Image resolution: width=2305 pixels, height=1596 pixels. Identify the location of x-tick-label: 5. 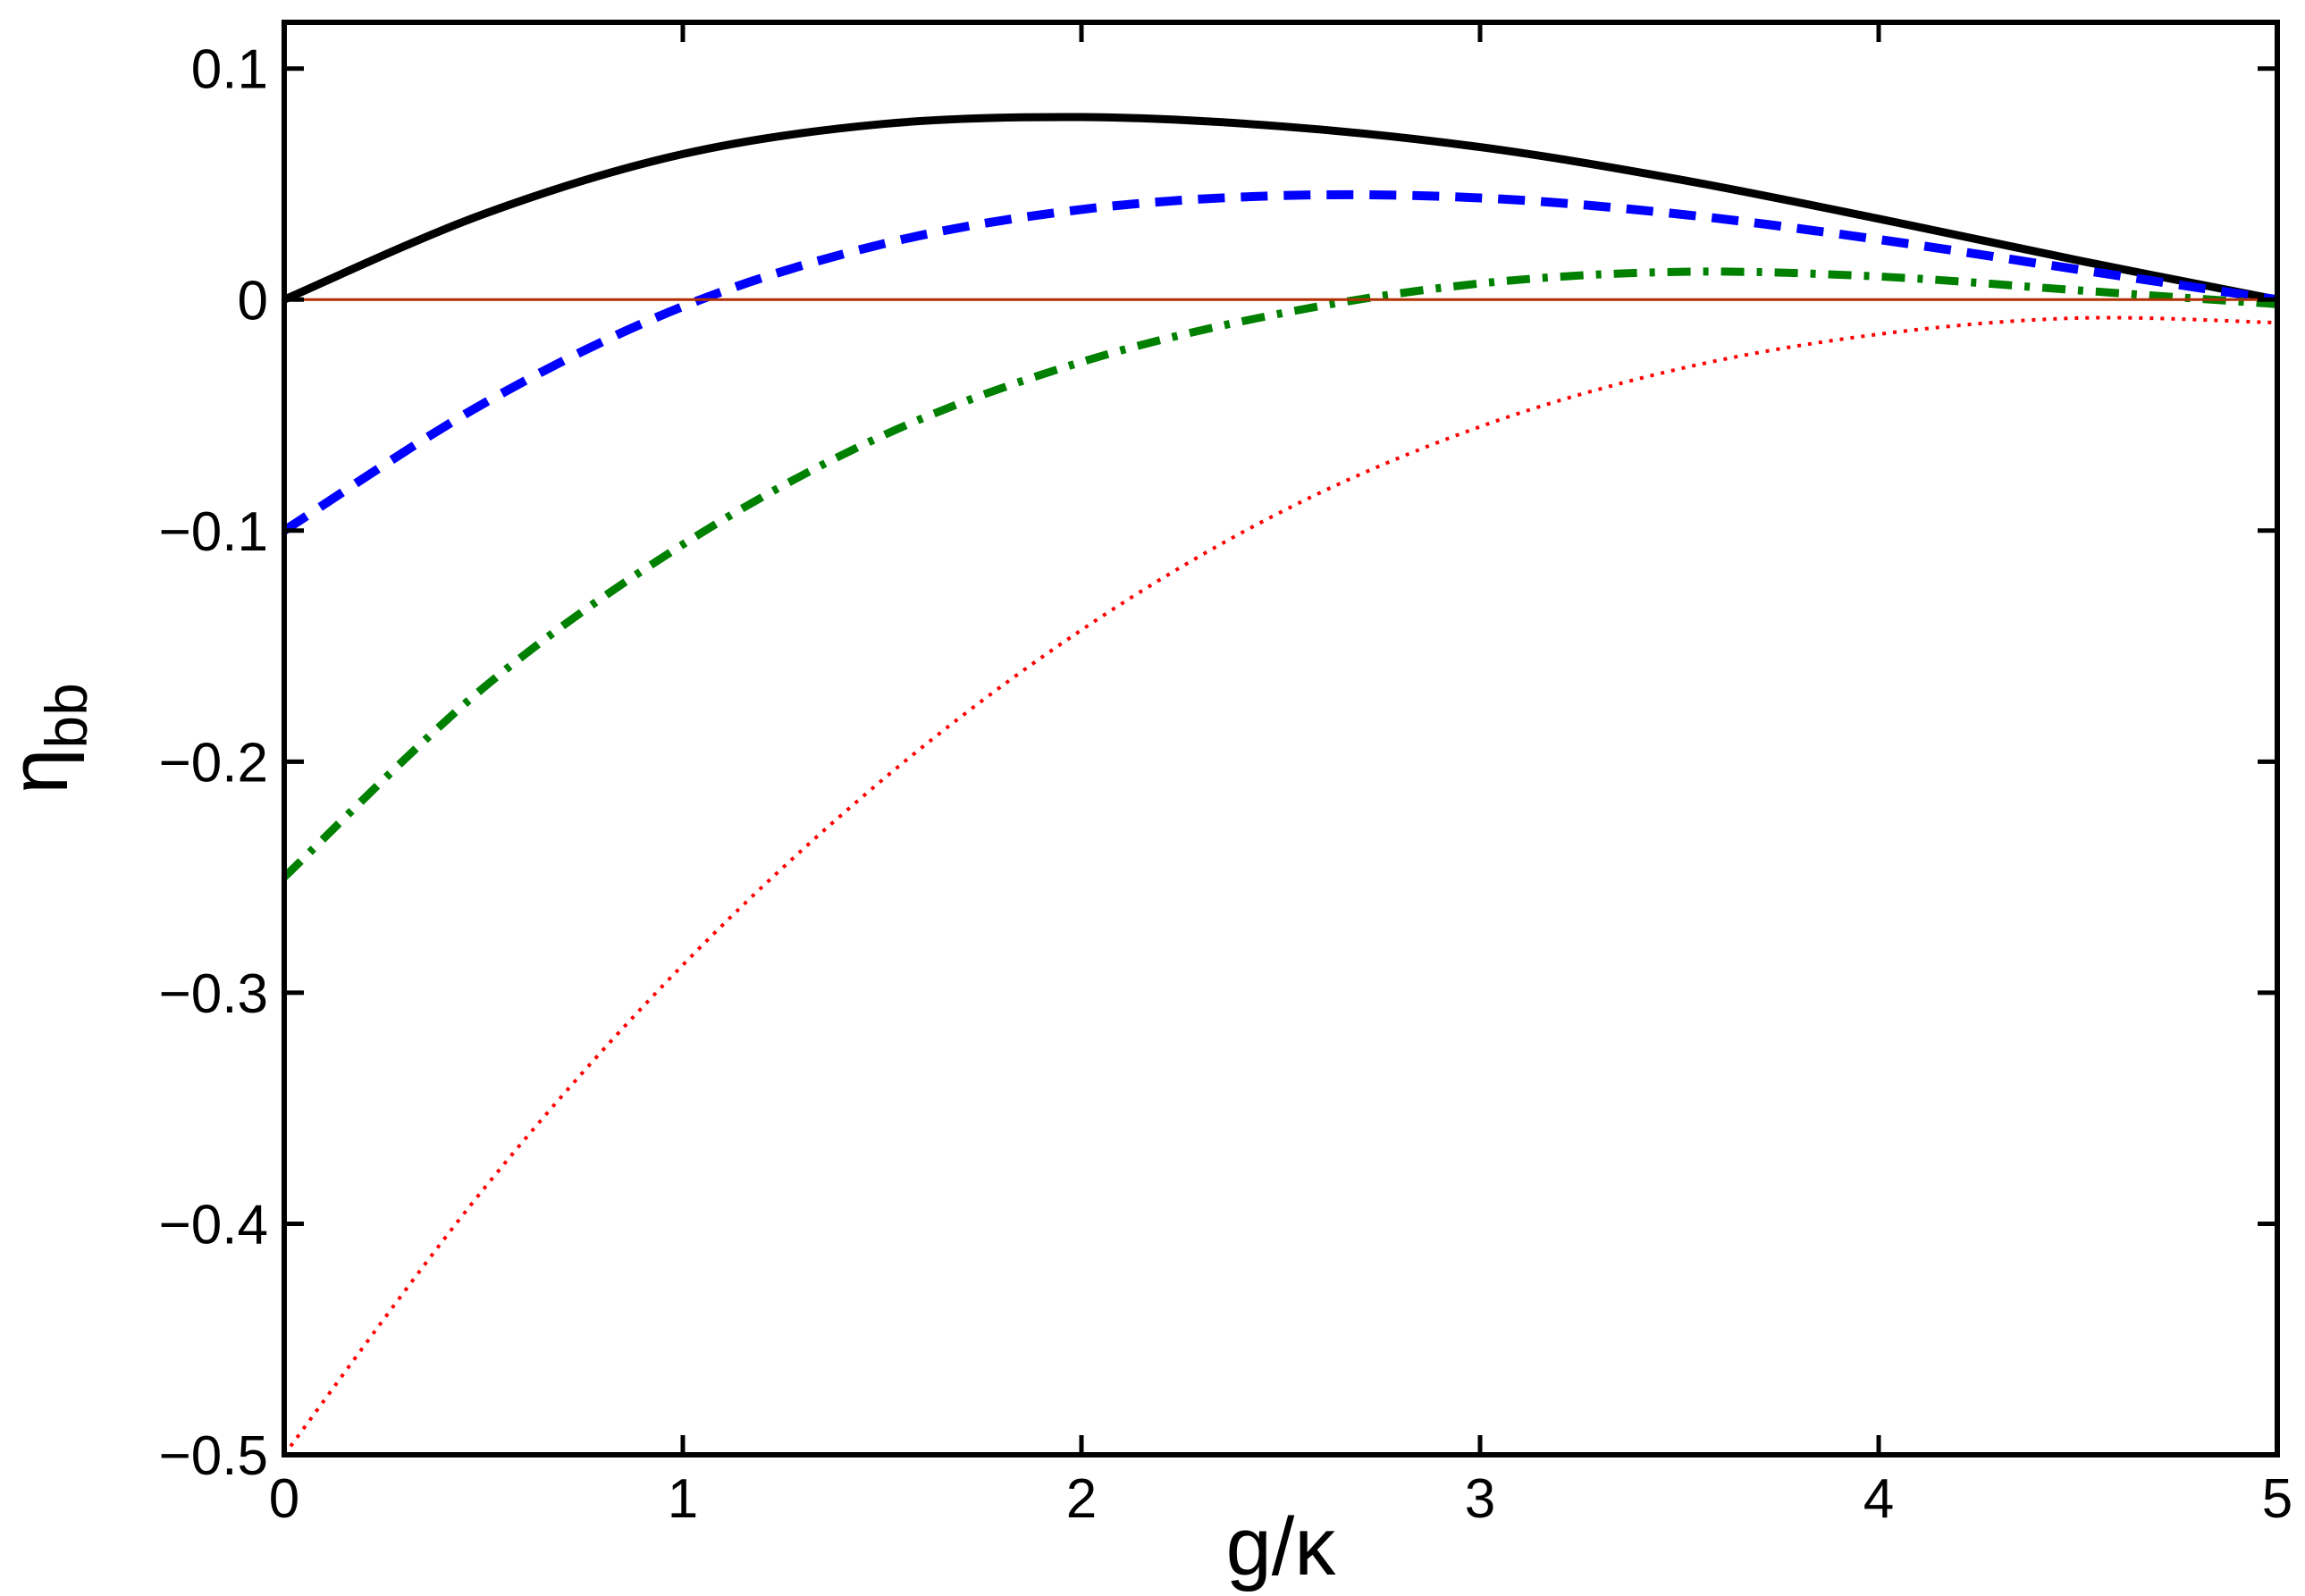
(2277, 1499).